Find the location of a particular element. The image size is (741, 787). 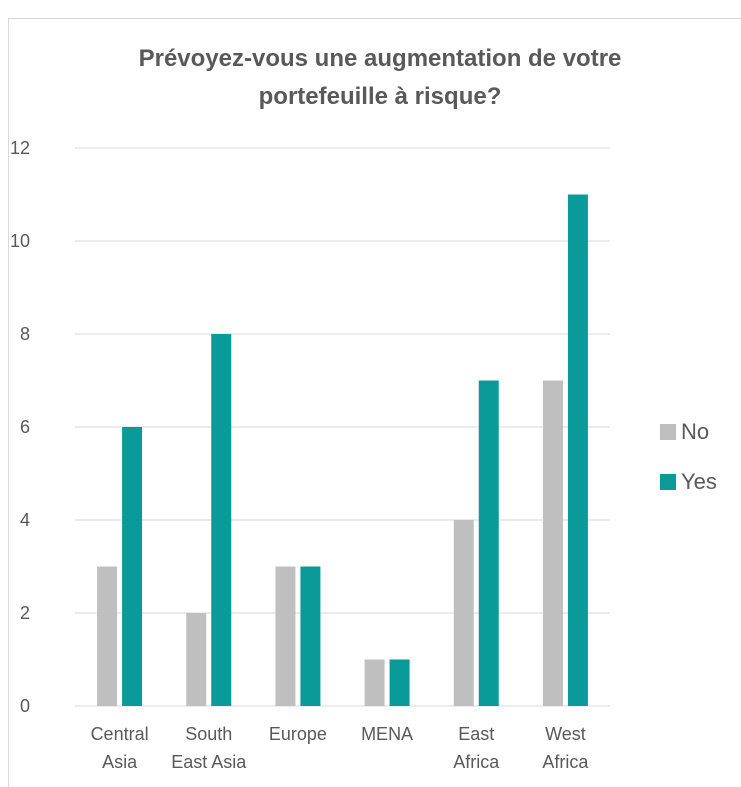

legend-label: No is located at coordinates (695, 431).